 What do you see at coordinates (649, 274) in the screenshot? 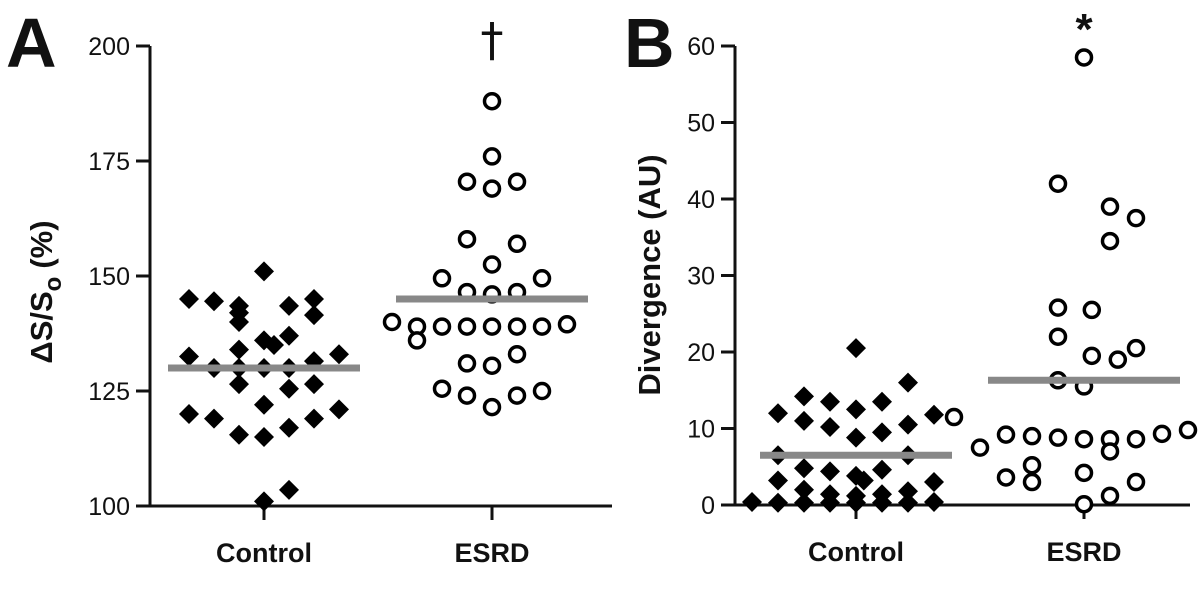
I see `y-axis-label-b: Divergence (AU)` at bounding box center [649, 274].